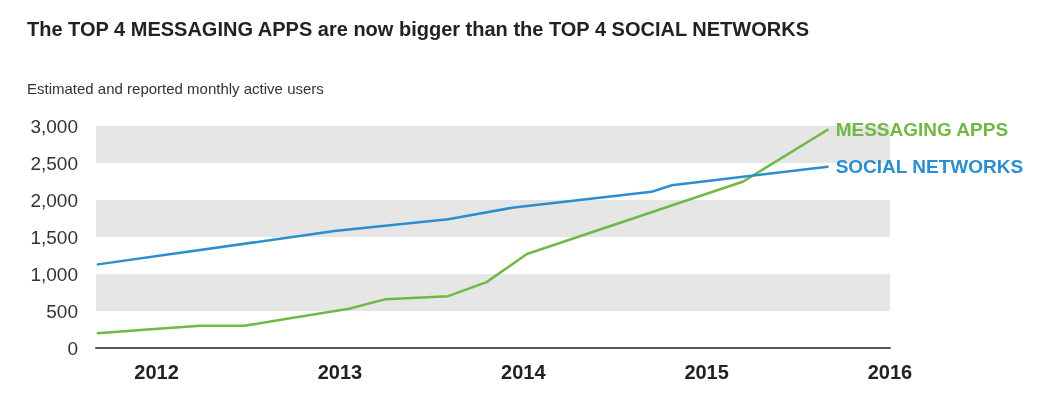  I want to click on y-tick-label: 2,500, so click(54, 163).